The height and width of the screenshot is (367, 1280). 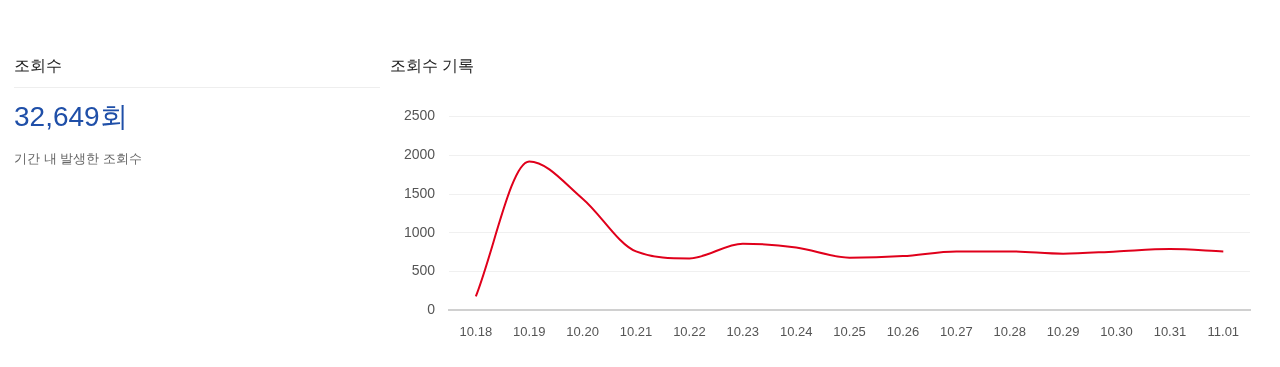 I want to click on x-tick-label: 10.25, so click(x=849, y=331).